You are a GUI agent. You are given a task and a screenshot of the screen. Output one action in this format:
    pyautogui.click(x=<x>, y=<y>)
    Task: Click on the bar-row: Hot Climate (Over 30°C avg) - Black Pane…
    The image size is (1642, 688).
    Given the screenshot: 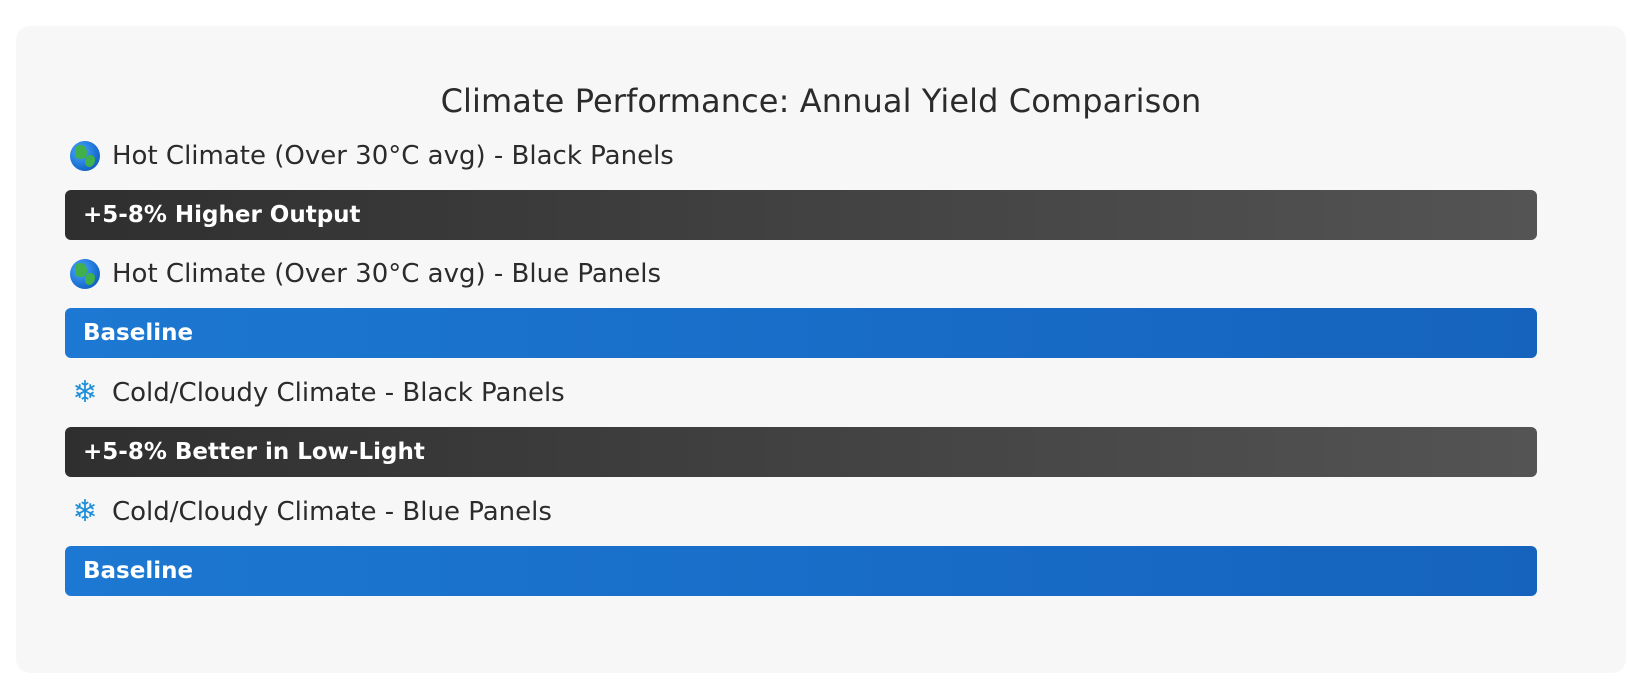 What is the action you would take?
    pyautogui.click(x=820, y=188)
    